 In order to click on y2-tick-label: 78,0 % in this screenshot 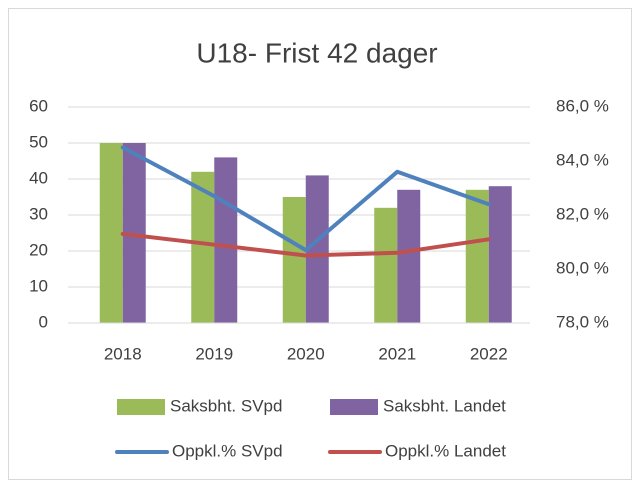, I will do `click(582, 321)`.